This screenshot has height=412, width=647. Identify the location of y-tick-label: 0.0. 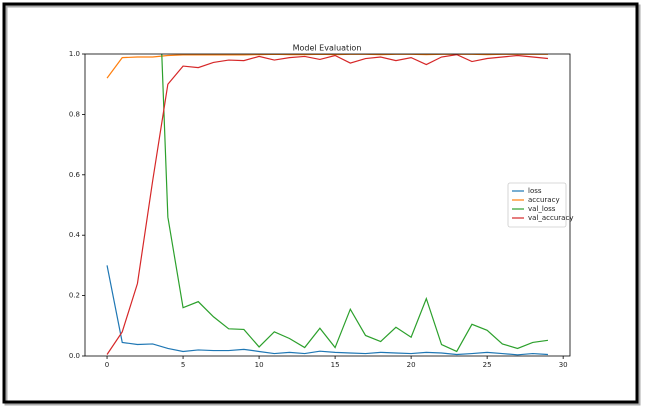
(74, 356).